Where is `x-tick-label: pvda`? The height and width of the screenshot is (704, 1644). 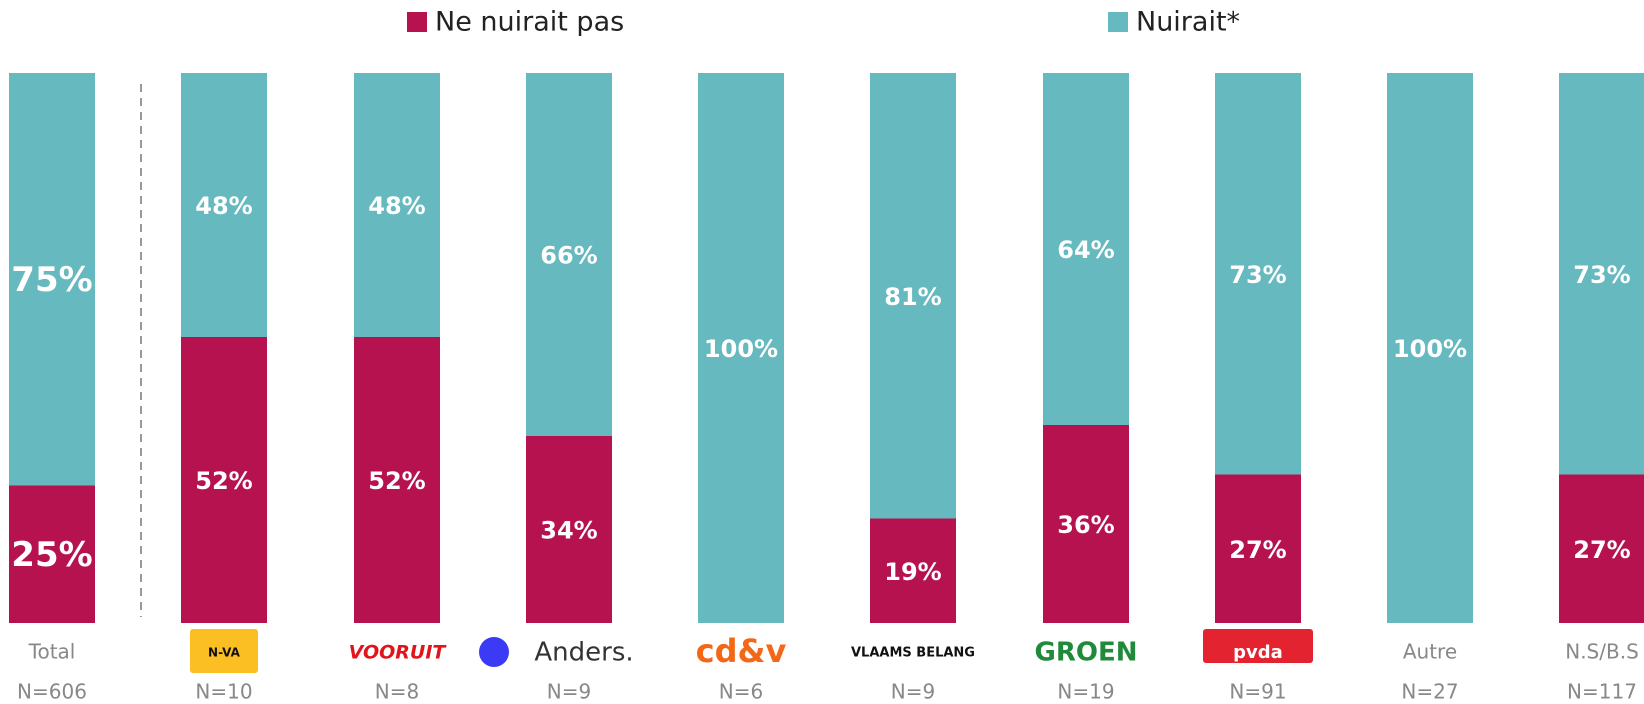 x-tick-label: pvda is located at coordinates (1258, 652).